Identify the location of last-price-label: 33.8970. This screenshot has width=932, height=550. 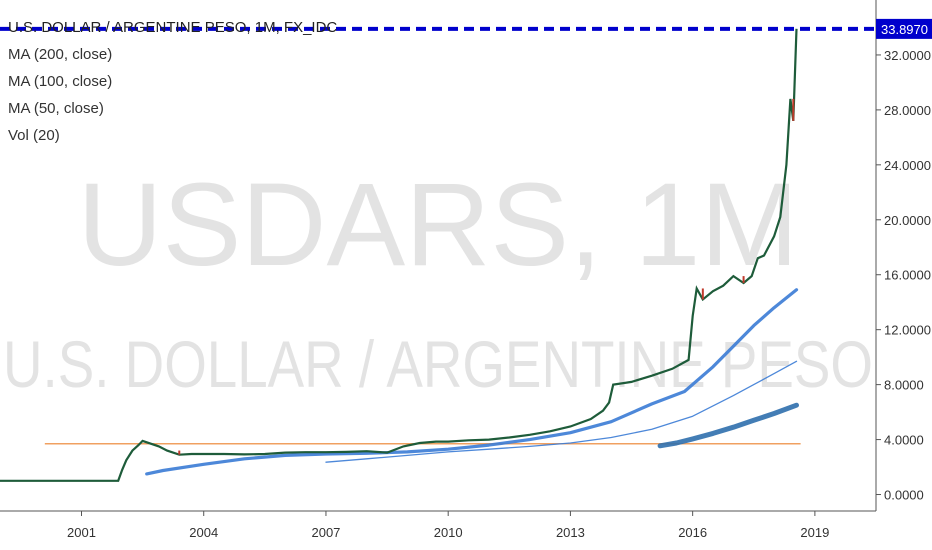
(904, 29).